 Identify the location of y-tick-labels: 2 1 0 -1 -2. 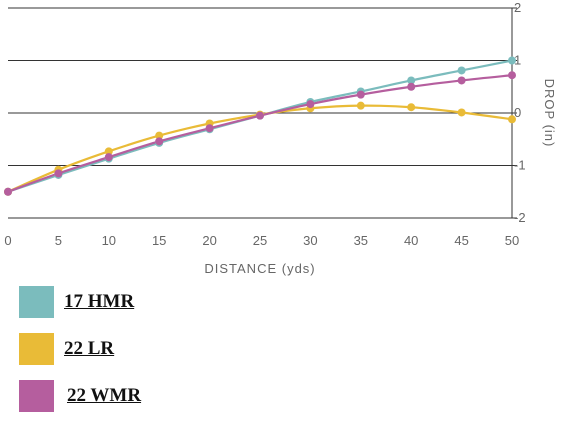
(520, 112).